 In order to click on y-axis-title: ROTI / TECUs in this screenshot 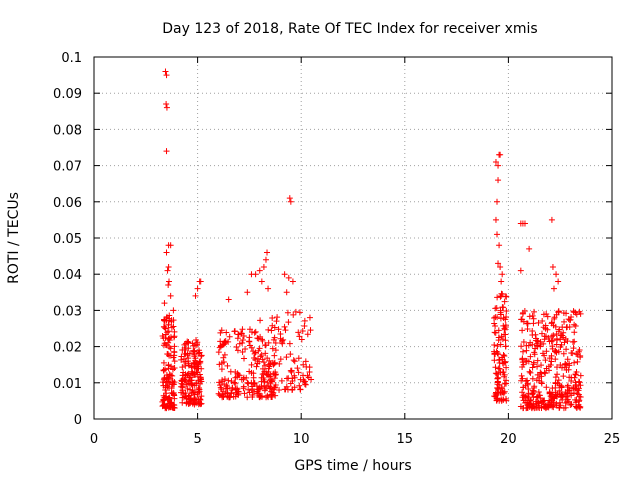, I will do `click(14, 238)`.